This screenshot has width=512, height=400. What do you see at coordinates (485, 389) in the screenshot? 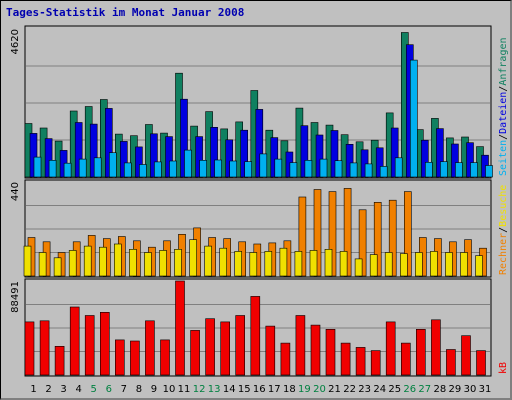
I see `x-label-day-31: 31` at bounding box center [485, 389].